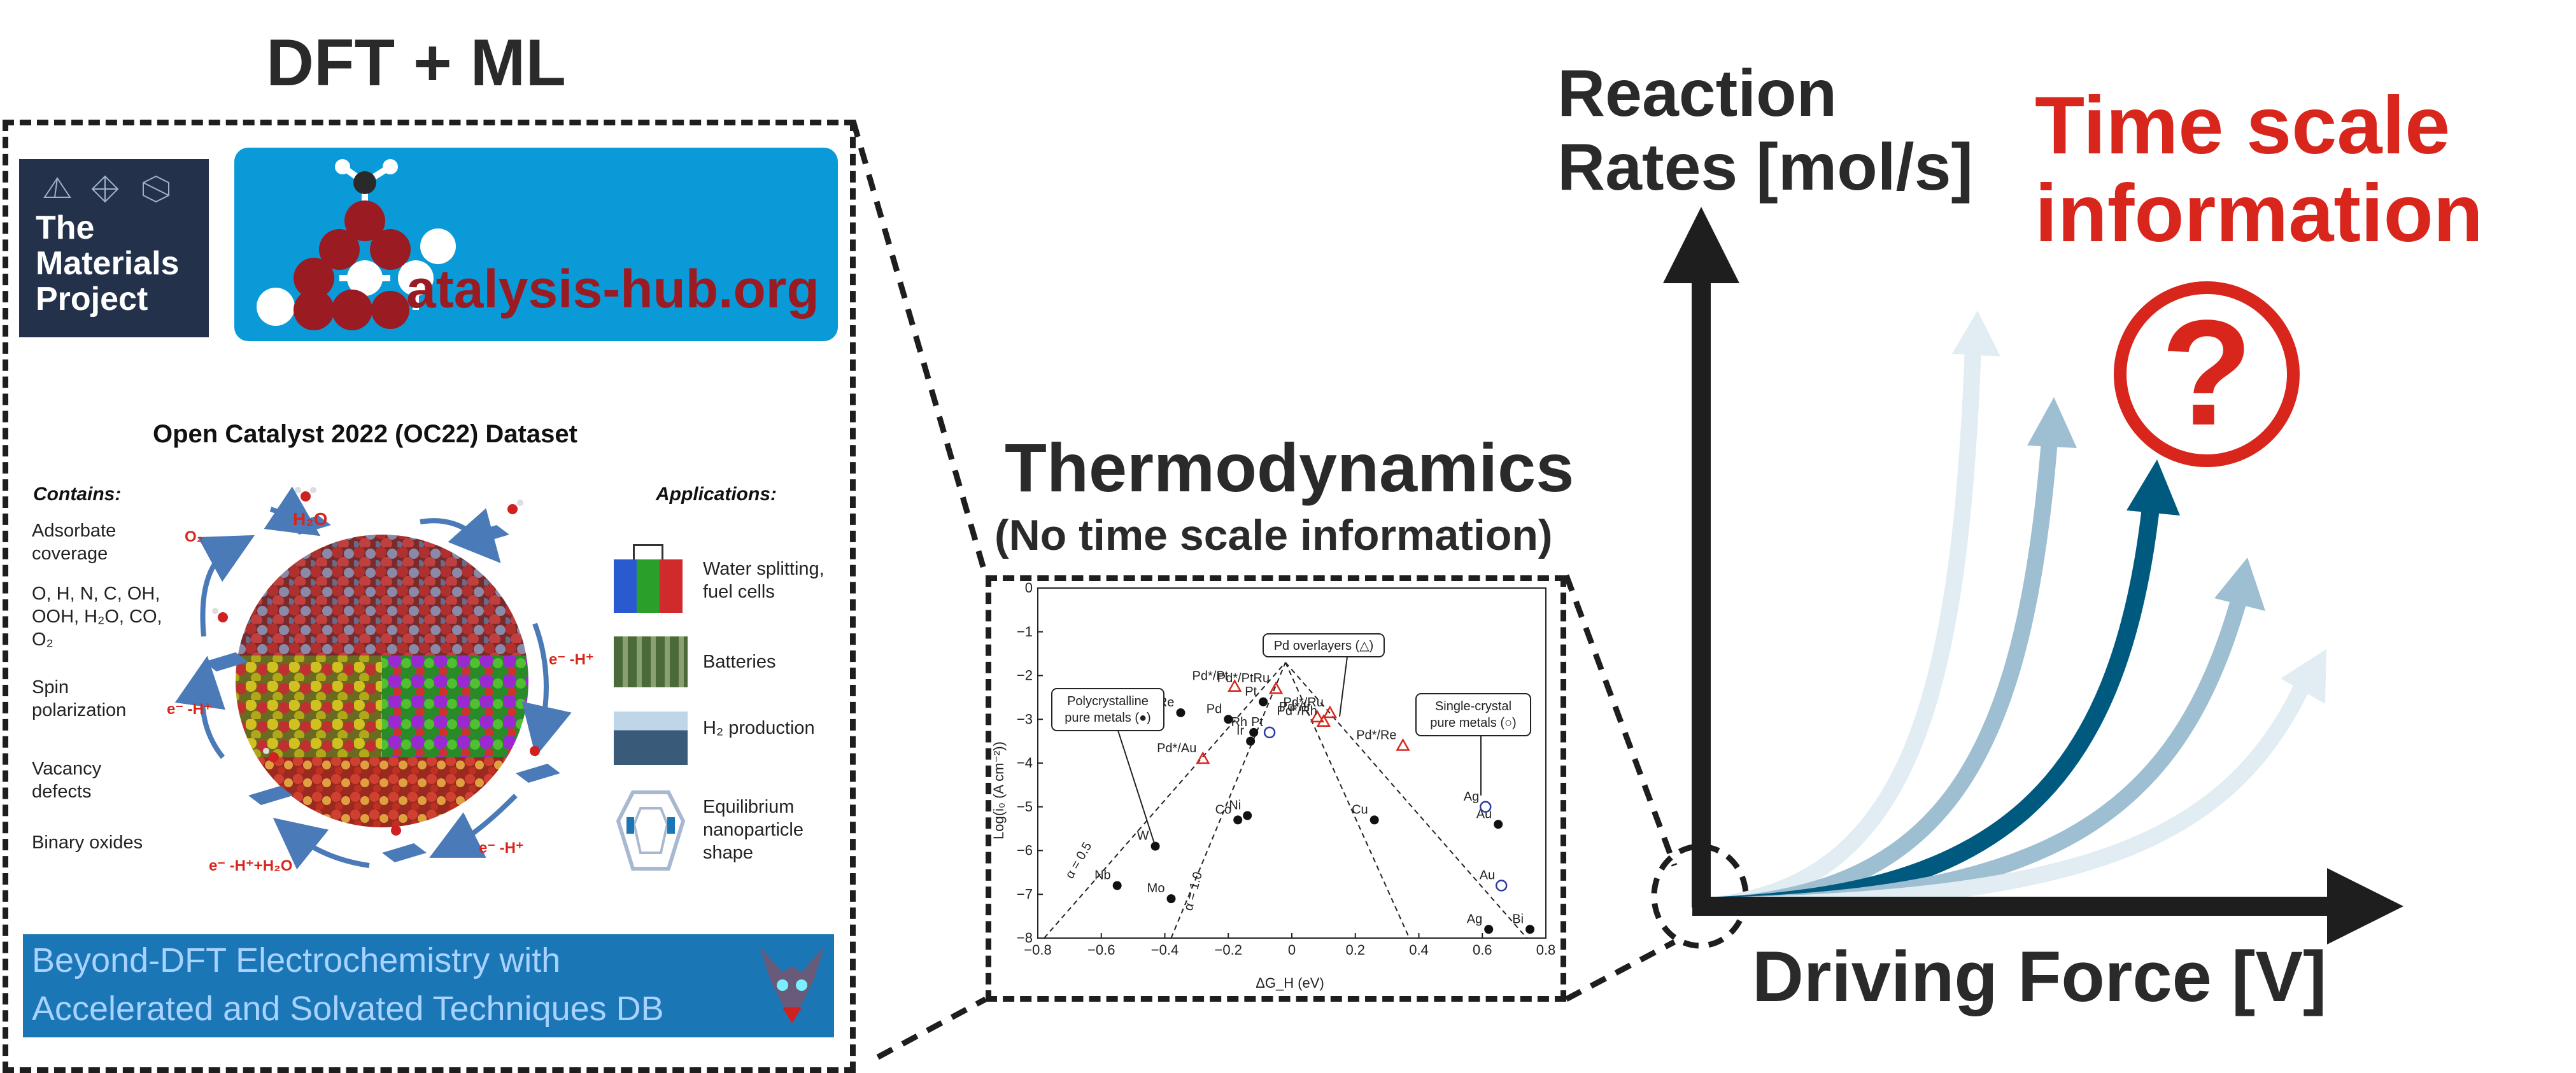  What do you see at coordinates (1697, 93) in the screenshot?
I see `y-axis-label-line-1: Reaction` at bounding box center [1697, 93].